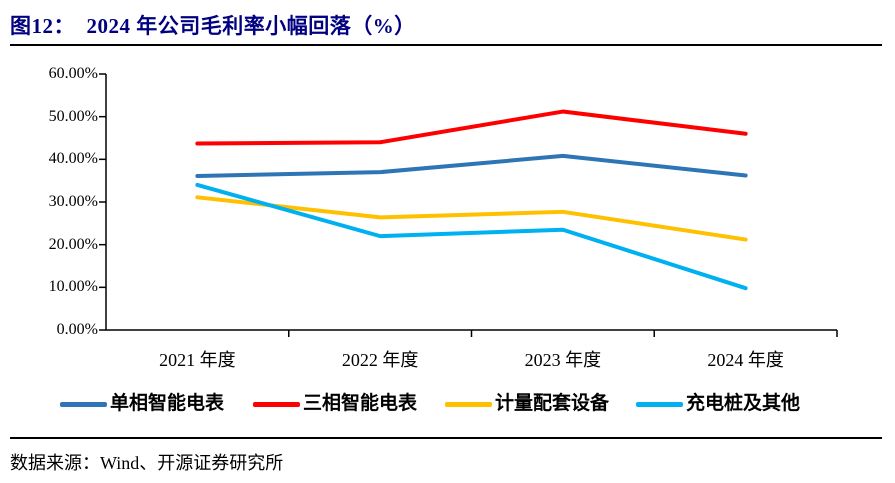 Image resolution: width=895 pixels, height=483 pixels. Describe the element at coordinates (360, 403) in the screenshot. I see `legend-label: 三相智能电表` at that location.